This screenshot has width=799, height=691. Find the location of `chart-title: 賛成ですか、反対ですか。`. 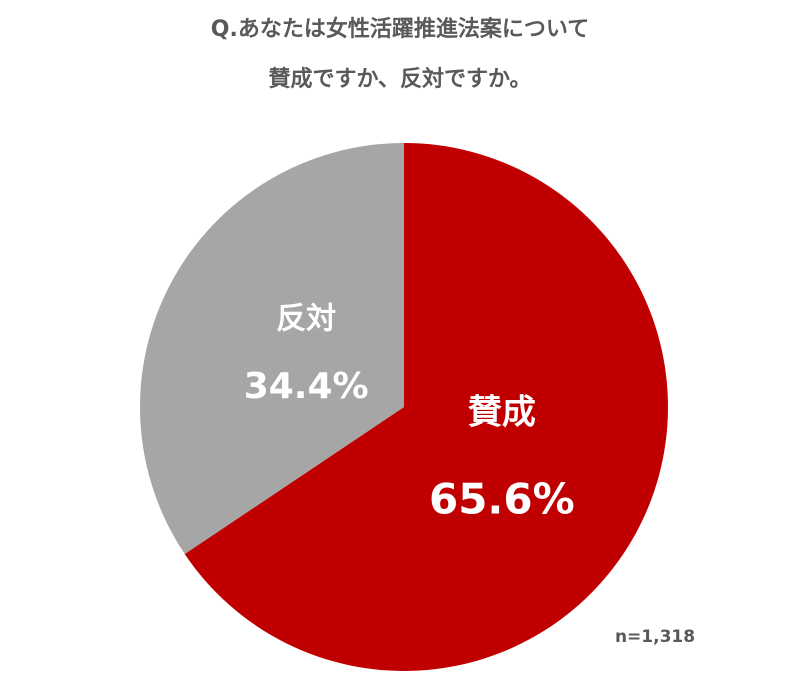

chart-title: 賛成ですか、反対ですか。 is located at coordinates (399, 79).